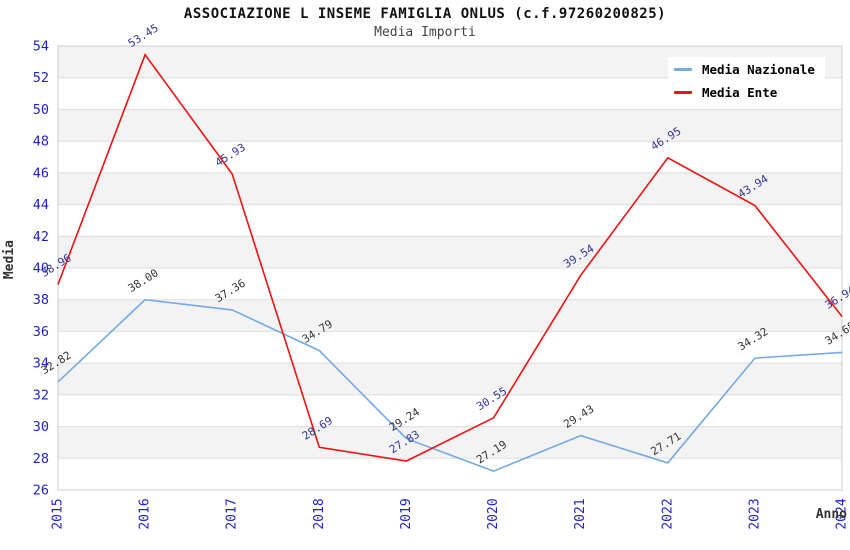 Image resolution: width=850 pixels, height=550 pixels. I want to click on legend-swatch-media-nazionale, so click(683, 69).